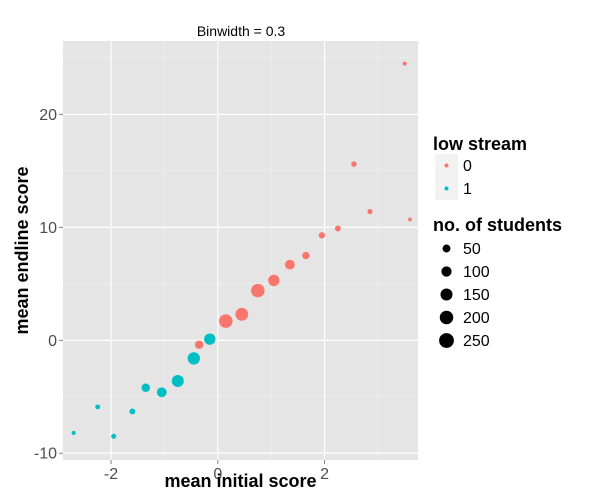 This screenshot has height=500, width=600. I want to click on color-legend: low stream 0 1, so click(480, 167).